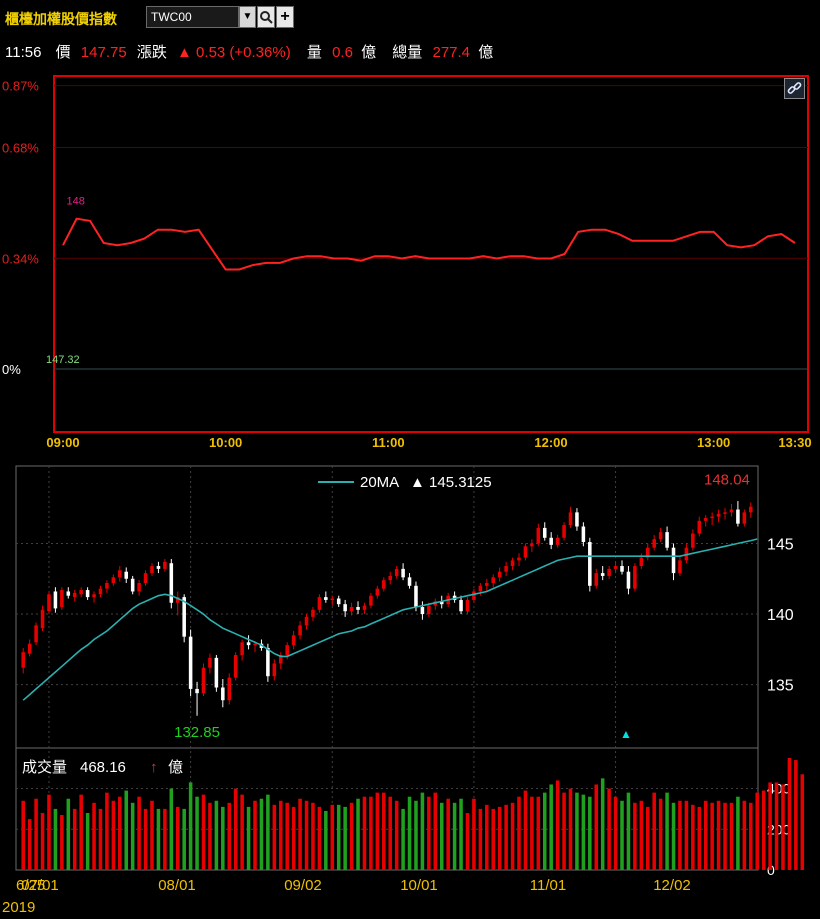 Image resolution: width=820 pixels, height=919 pixels. Describe the element at coordinates (234, 52) in the screenshot. I see `change-value: ▲ 0.53 (+0.36%)` at that location.